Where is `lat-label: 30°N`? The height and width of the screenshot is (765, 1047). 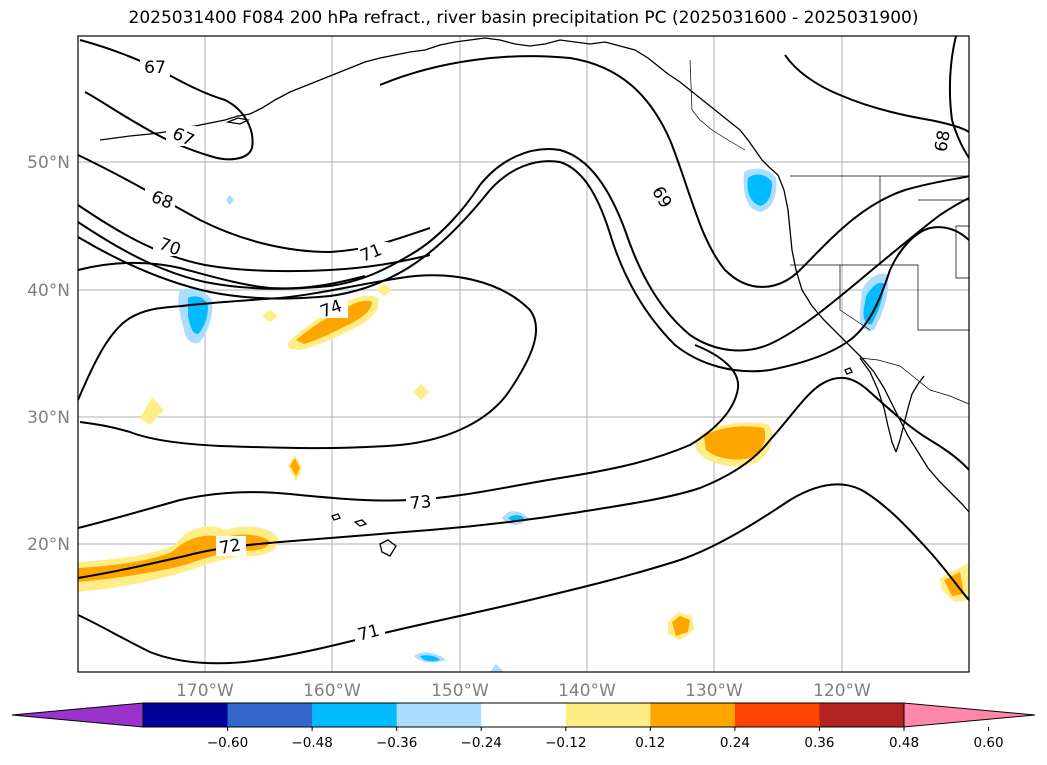 lat-label: 30°N is located at coordinates (48, 418).